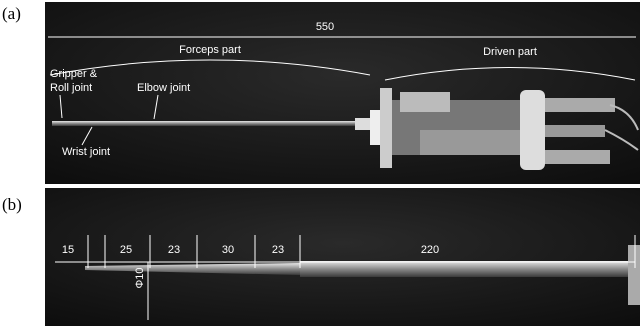 This screenshot has height=326, width=640. Describe the element at coordinates (12, 204) in the screenshot. I see `panel-label: (b)` at that location.